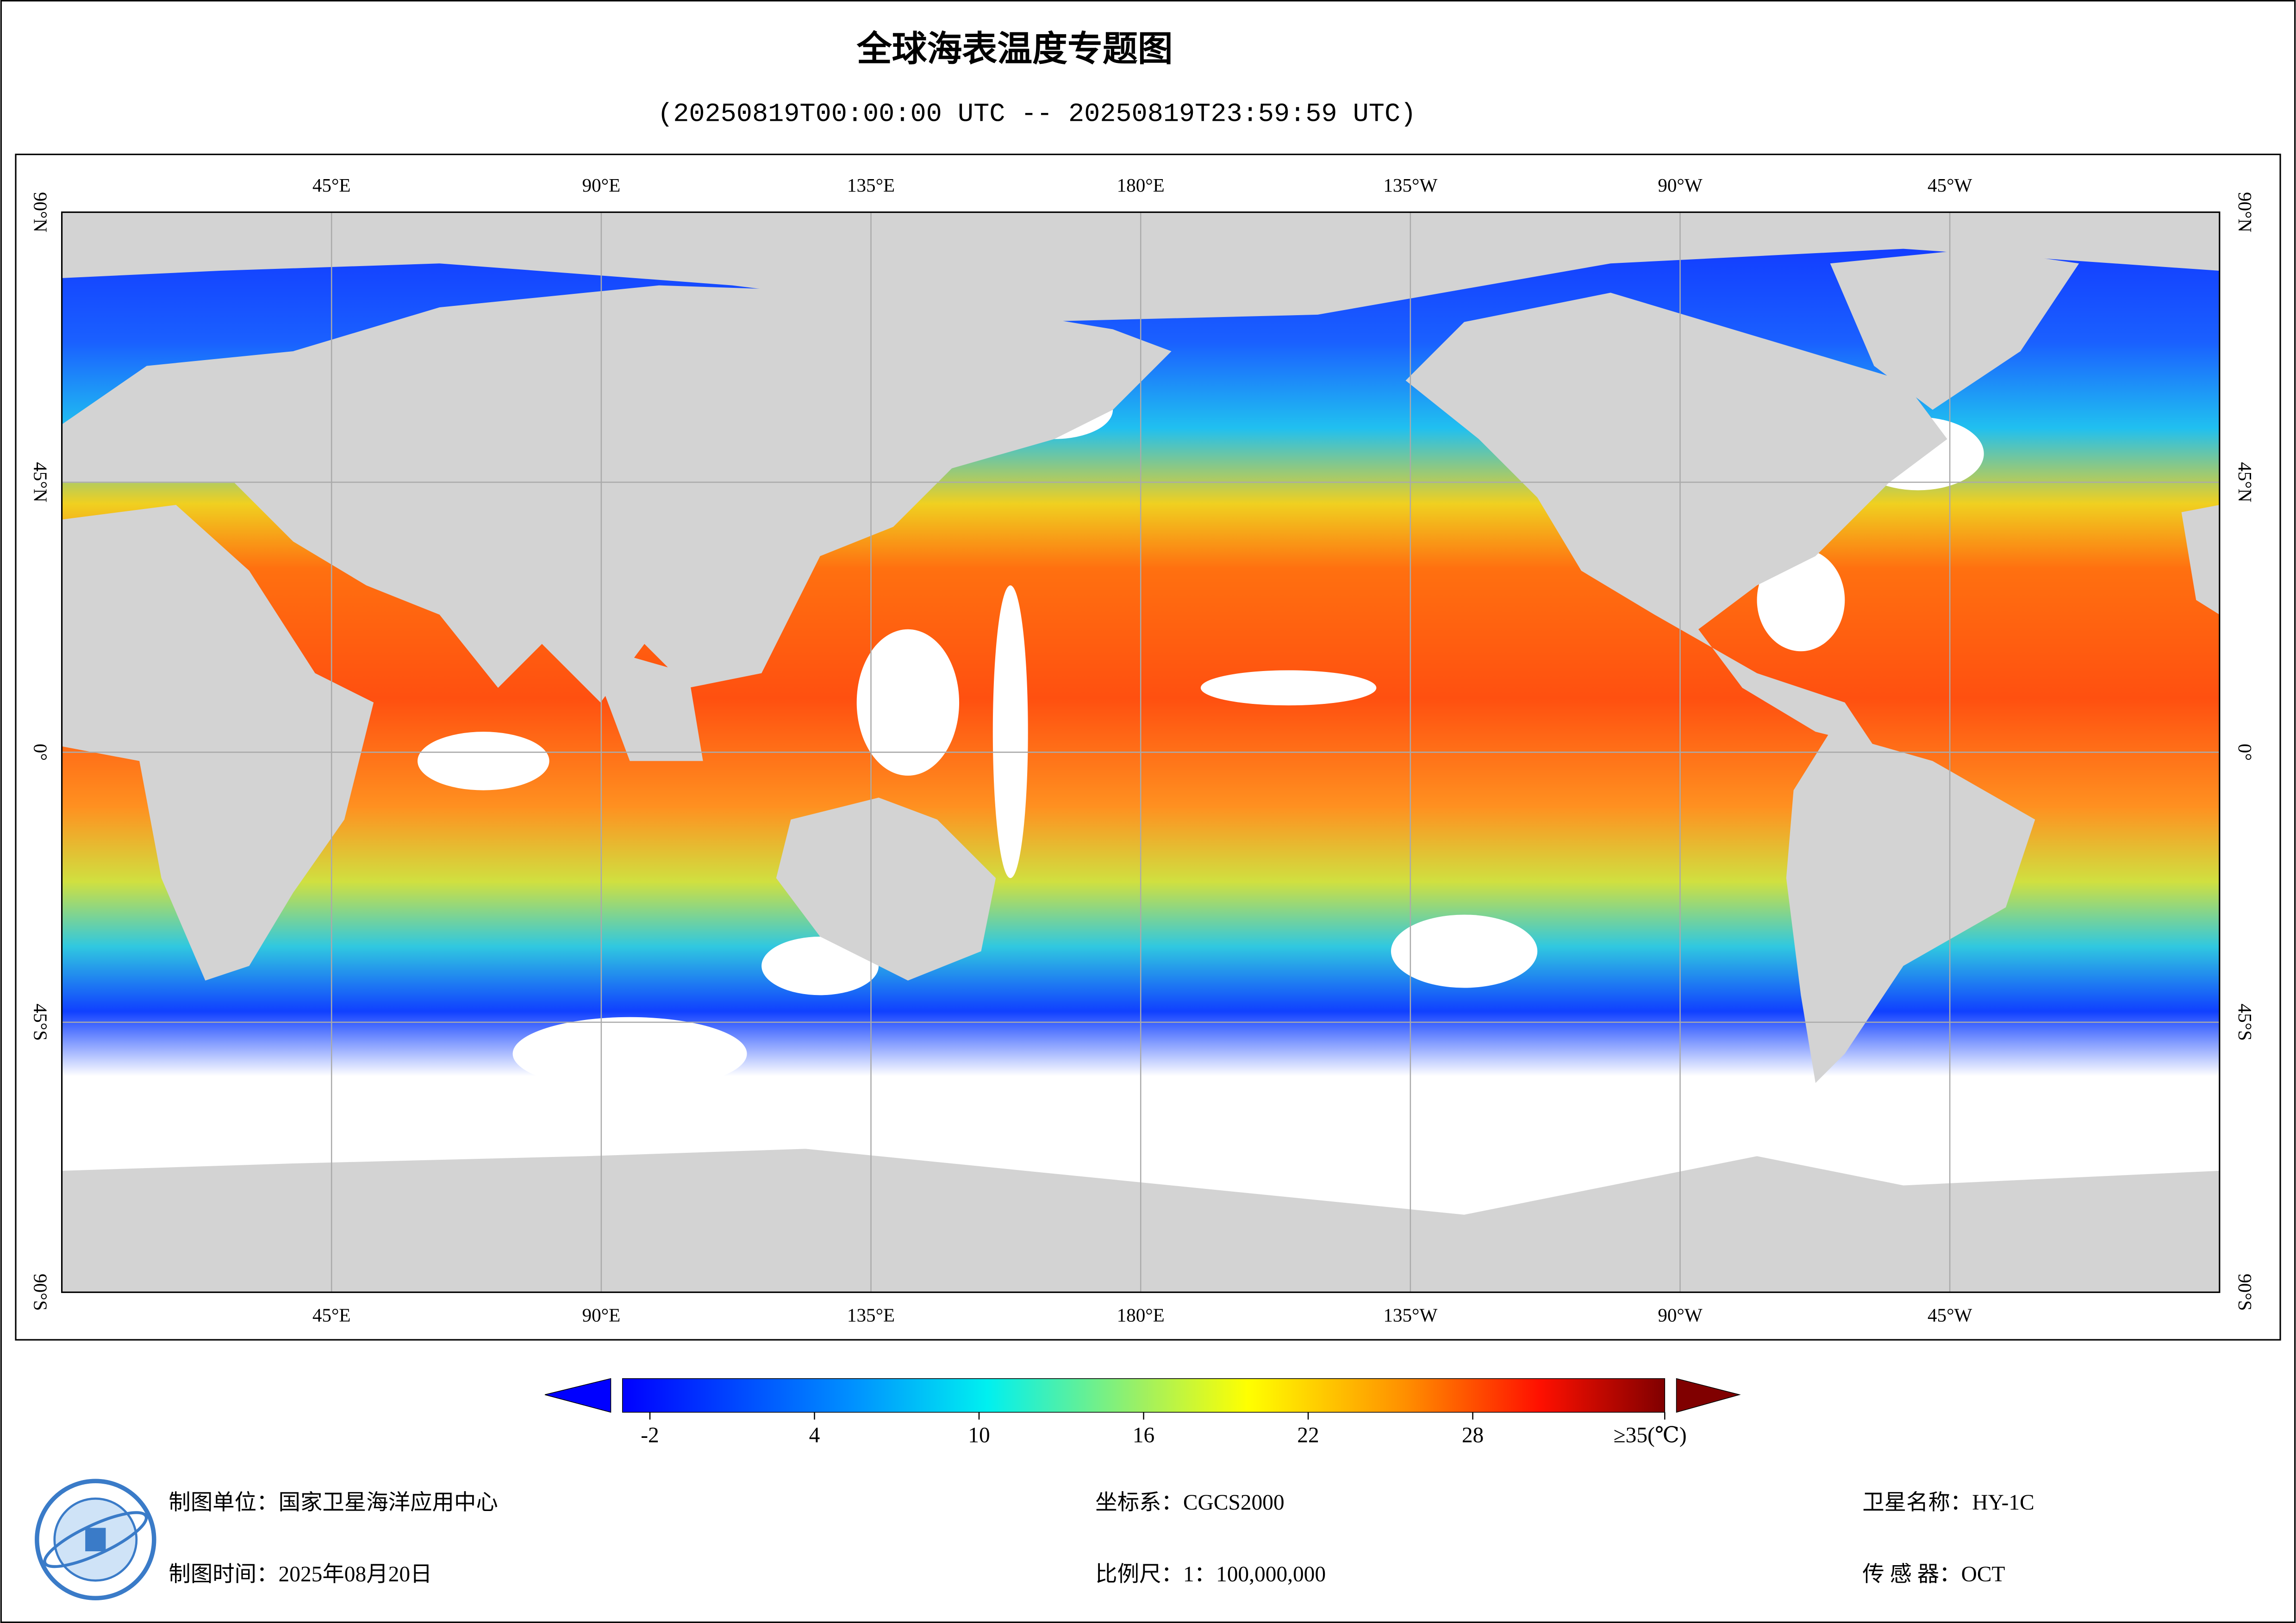 This screenshot has width=2296, height=1623. Describe the element at coordinates (577, 1395) in the screenshot. I see `colorbar-low-arrow` at that location.